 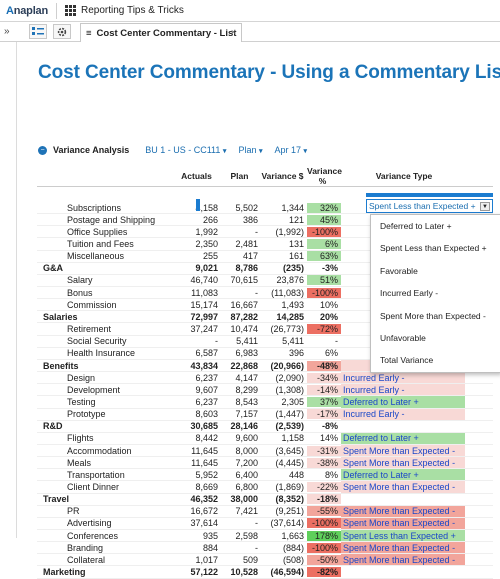 I want to click on chevron-down-icon: ▼, so click(x=485, y=206).